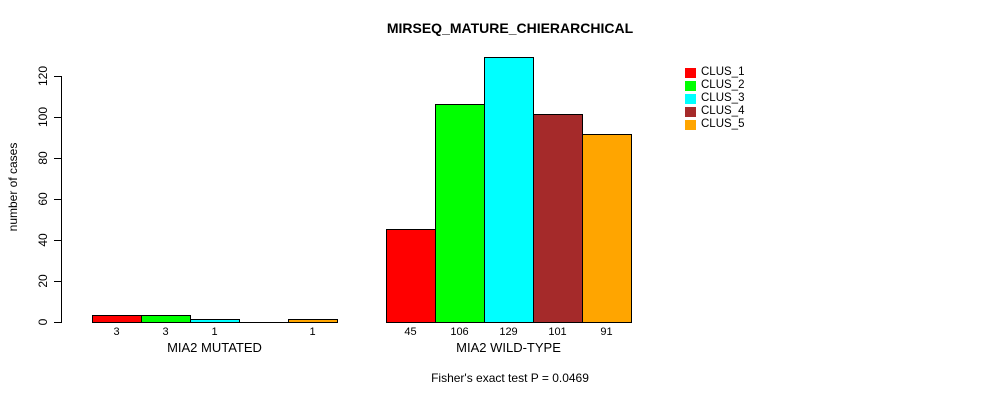  I want to click on bar-value-label: 106, so click(459, 332).